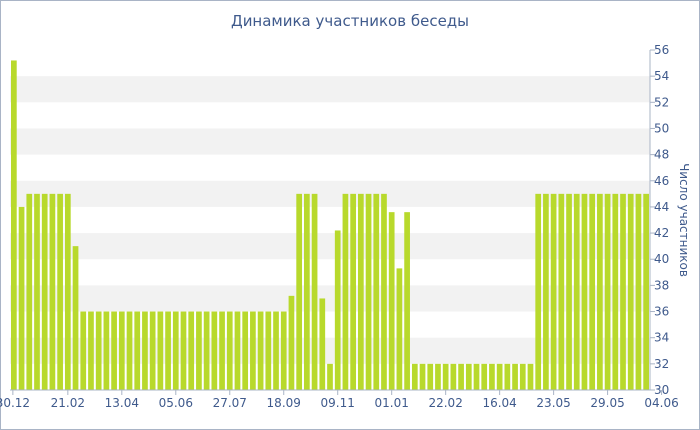 The width and height of the screenshot is (700, 430). I want to click on y-tick-label: 52, so click(661, 102).